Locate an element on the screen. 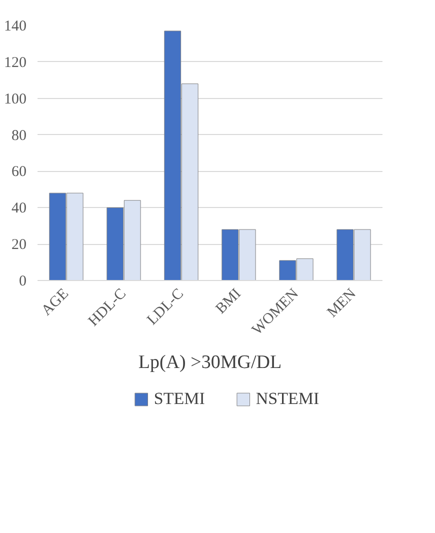 The height and width of the screenshot is (533, 435). y-tick-label: 40 is located at coordinates (19, 208).